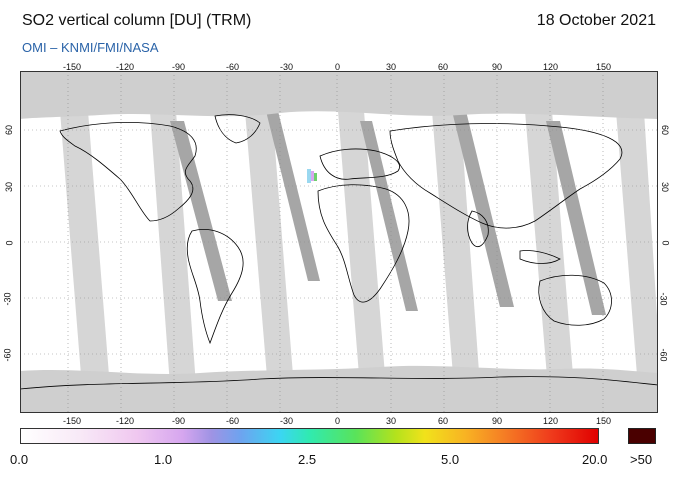  What do you see at coordinates (339, 383) in the screenshot?
I see `antarctica-outline` at bounding box center [339, 383].